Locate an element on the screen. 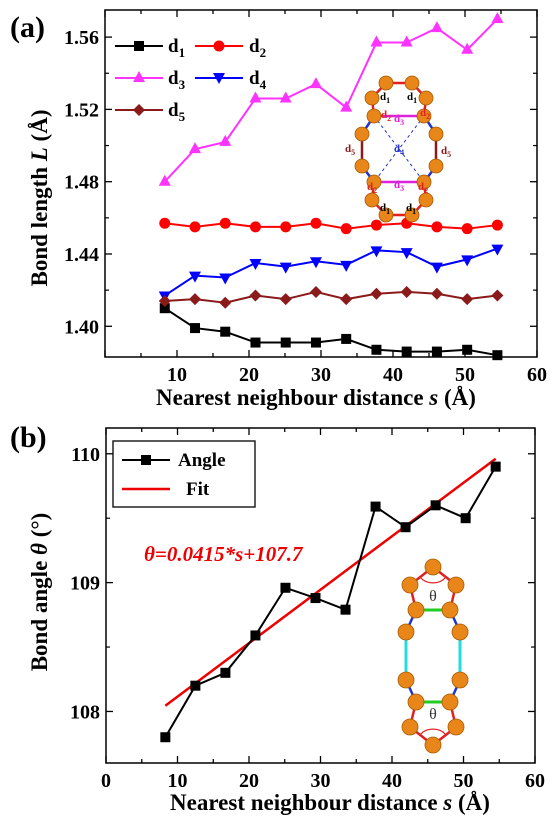 Image resolution: width=552 pixels, height=817 pixels. panel-b-x-title-var: s is located at coordinates (447, 802).